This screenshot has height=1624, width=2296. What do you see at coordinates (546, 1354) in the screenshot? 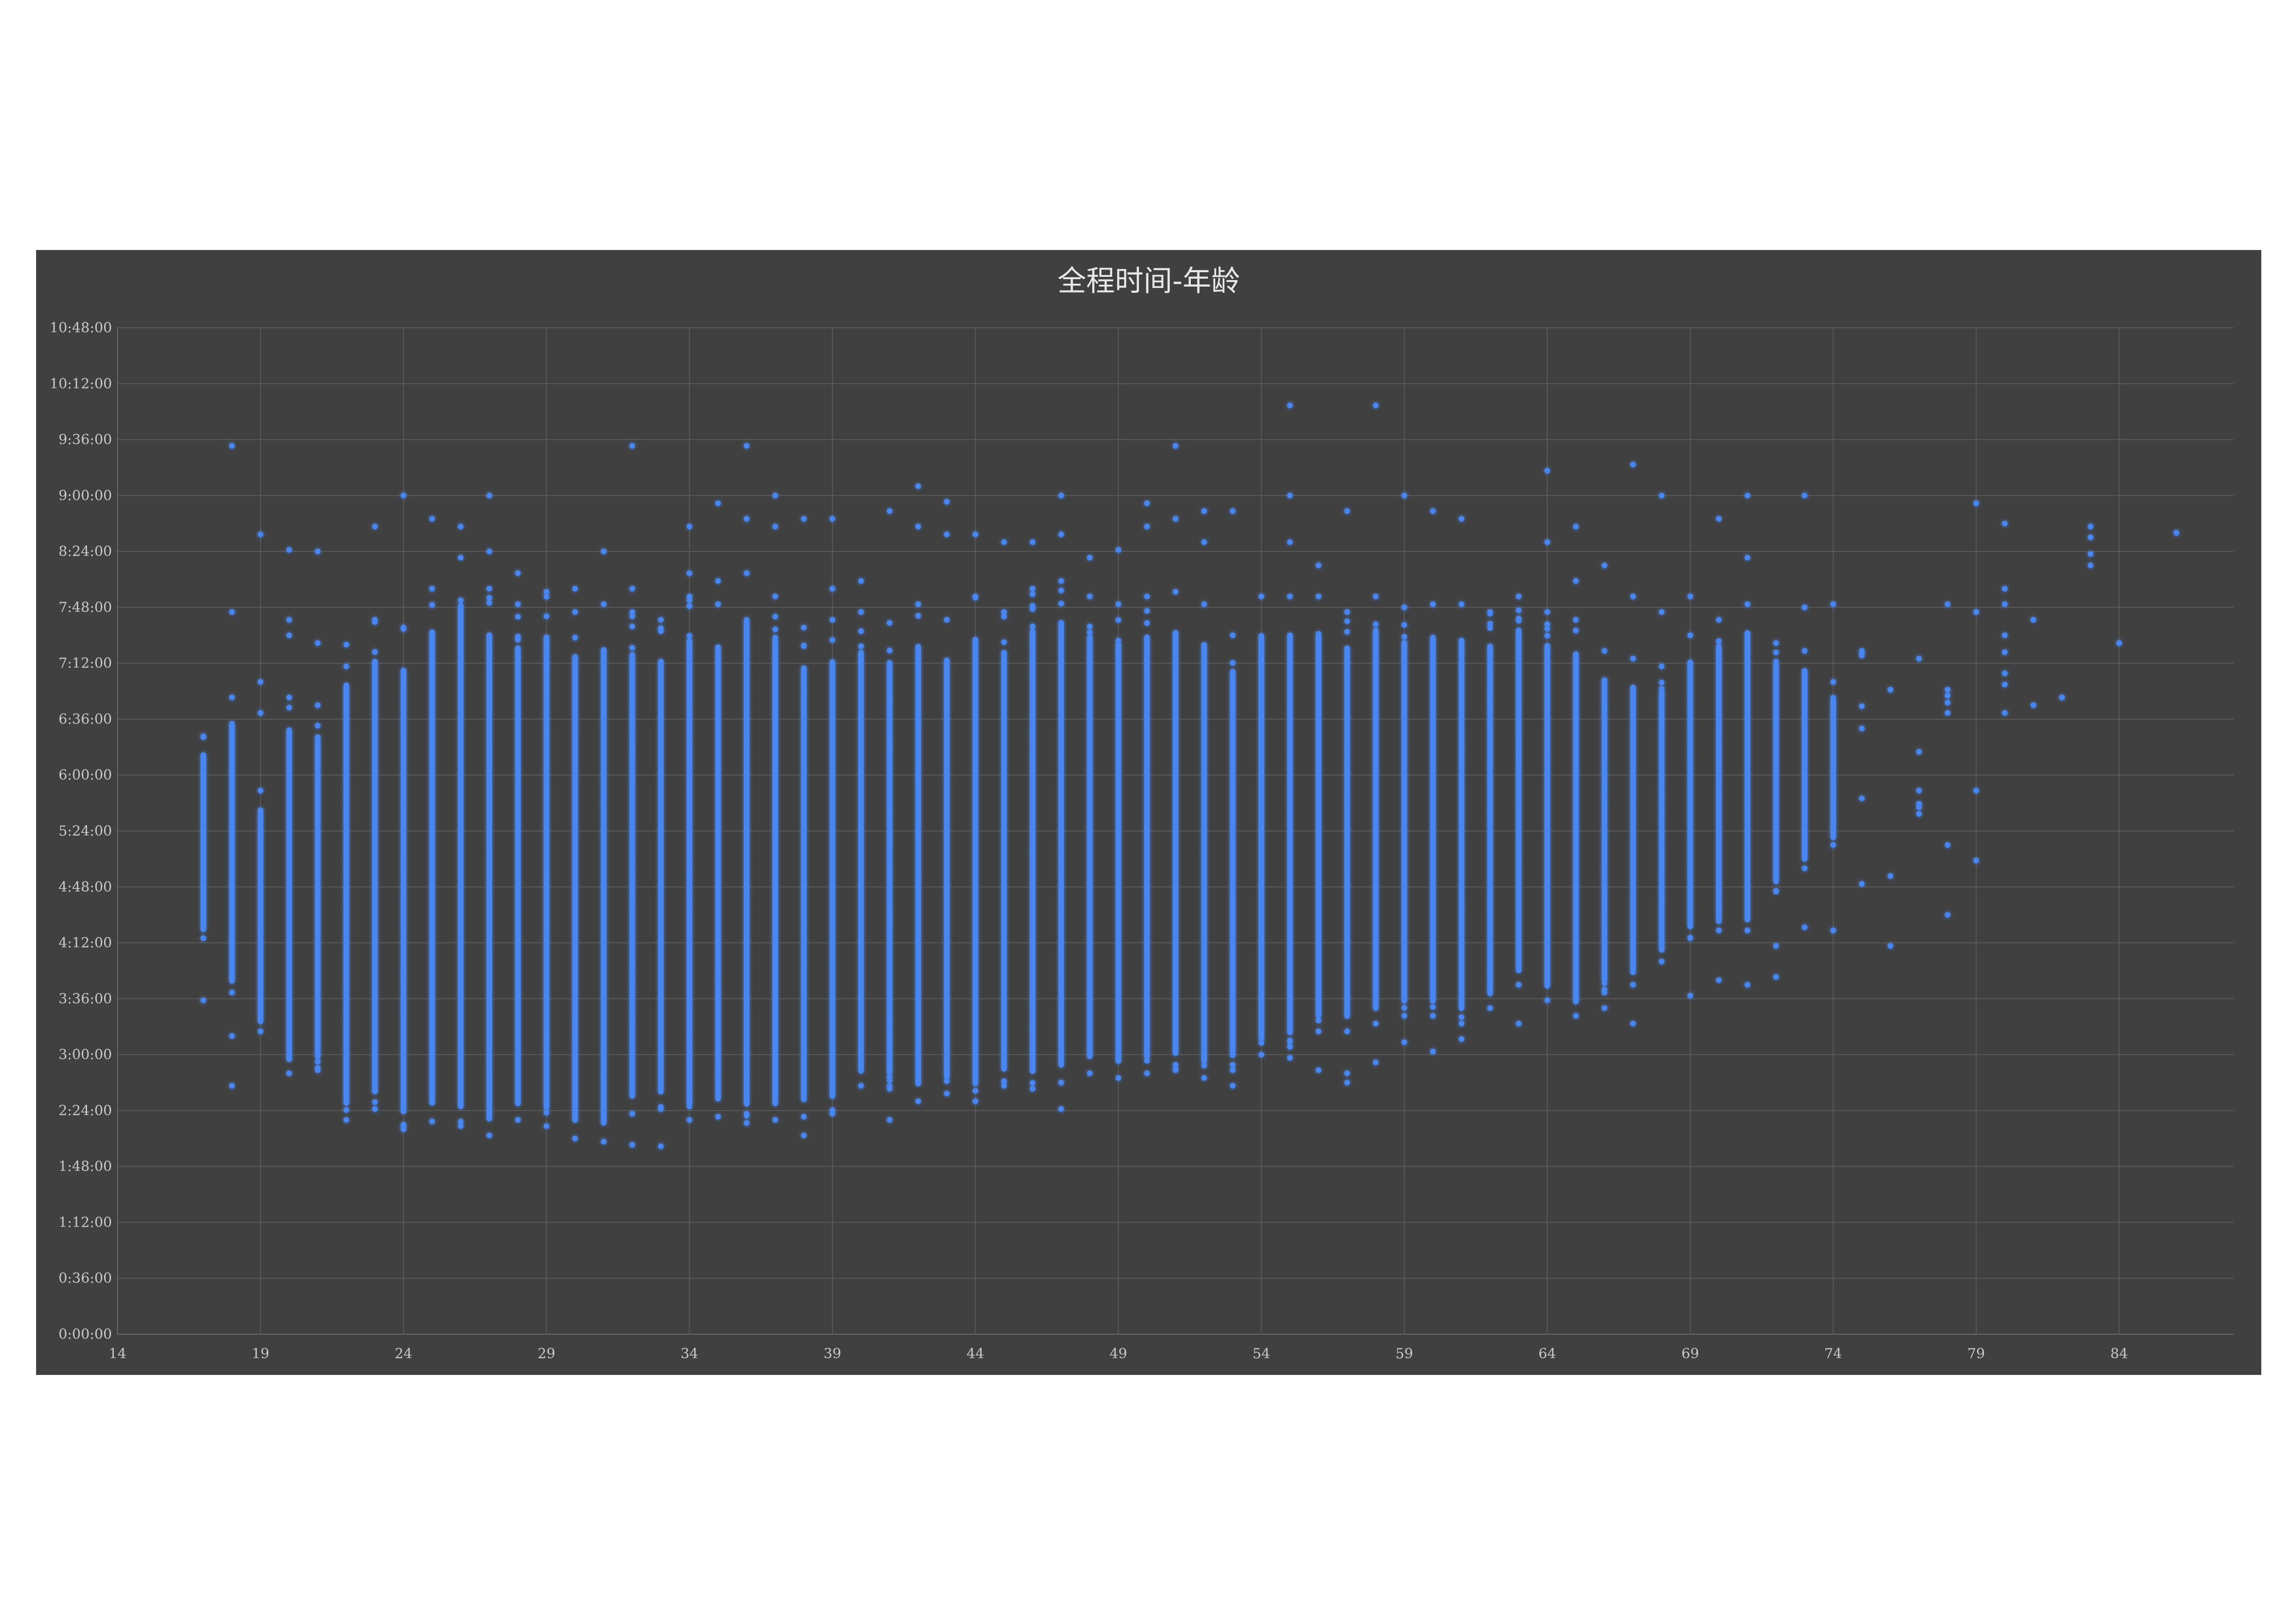
I see `x-tick-label: 29` at bounding box center [546, 1354].